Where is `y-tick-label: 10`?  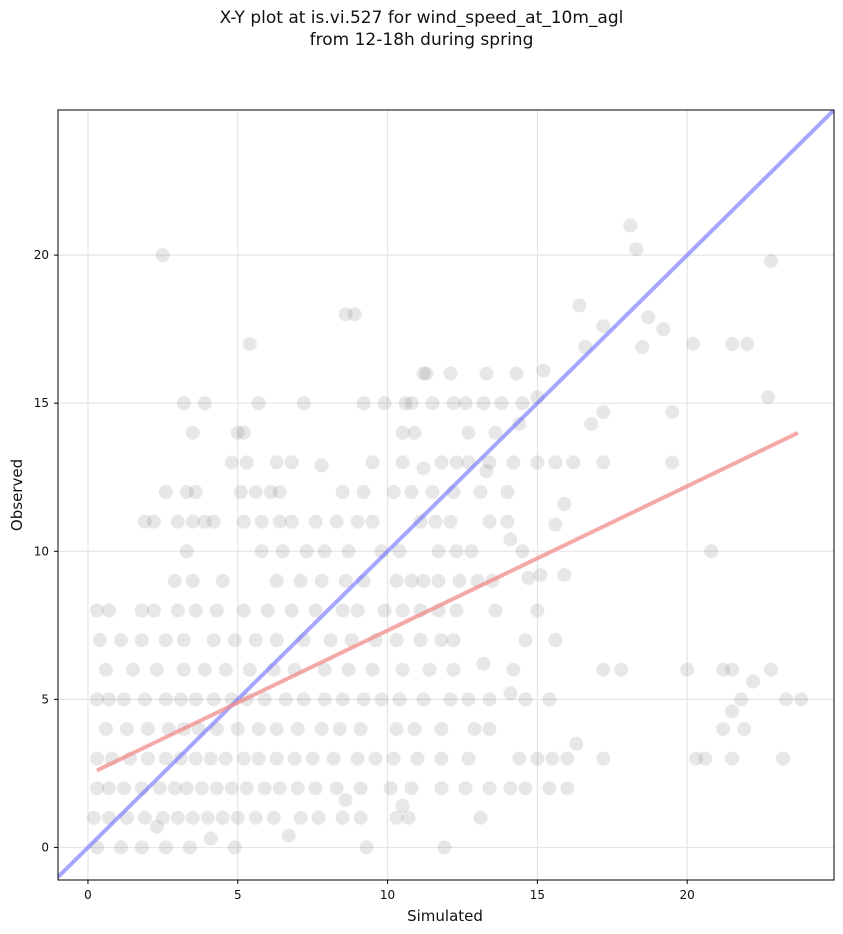
y-tick-label: 10 is located at coordinates (41, 551).